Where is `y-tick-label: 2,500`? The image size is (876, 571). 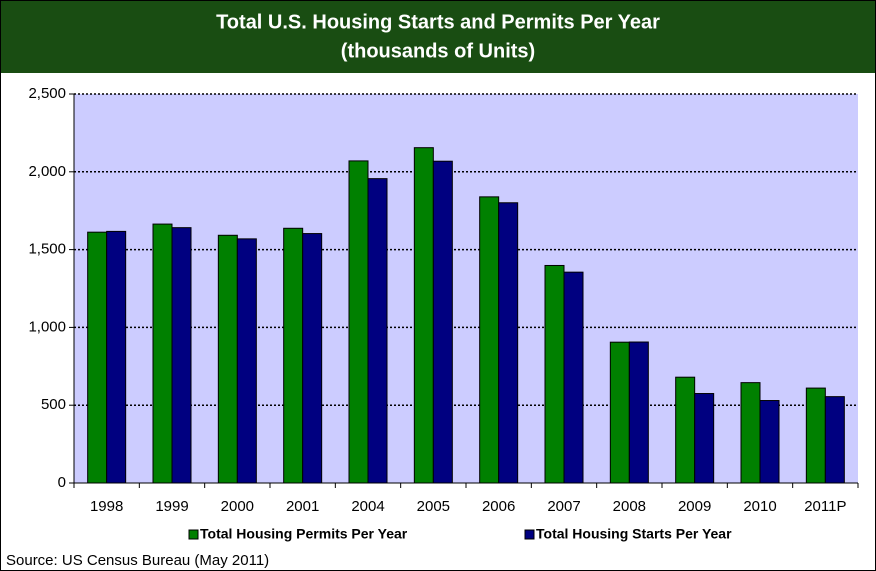
y-tick-label: 2,500 is located at coordinates (47, 93).